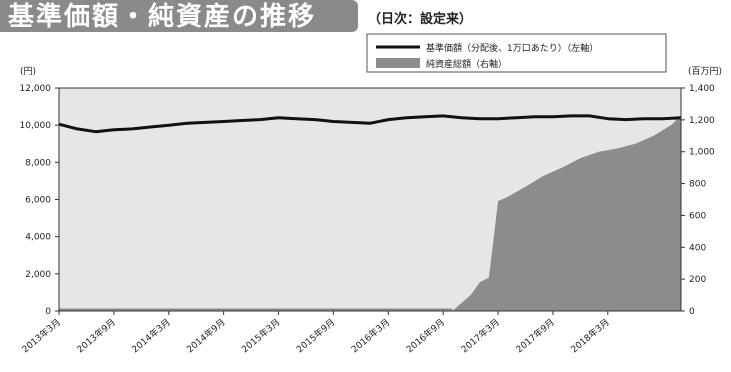  What do you see at coordinates (36, 89) in the screenshot?
I see `left-tick-label: 12,000` at bounding box center [36, 89].